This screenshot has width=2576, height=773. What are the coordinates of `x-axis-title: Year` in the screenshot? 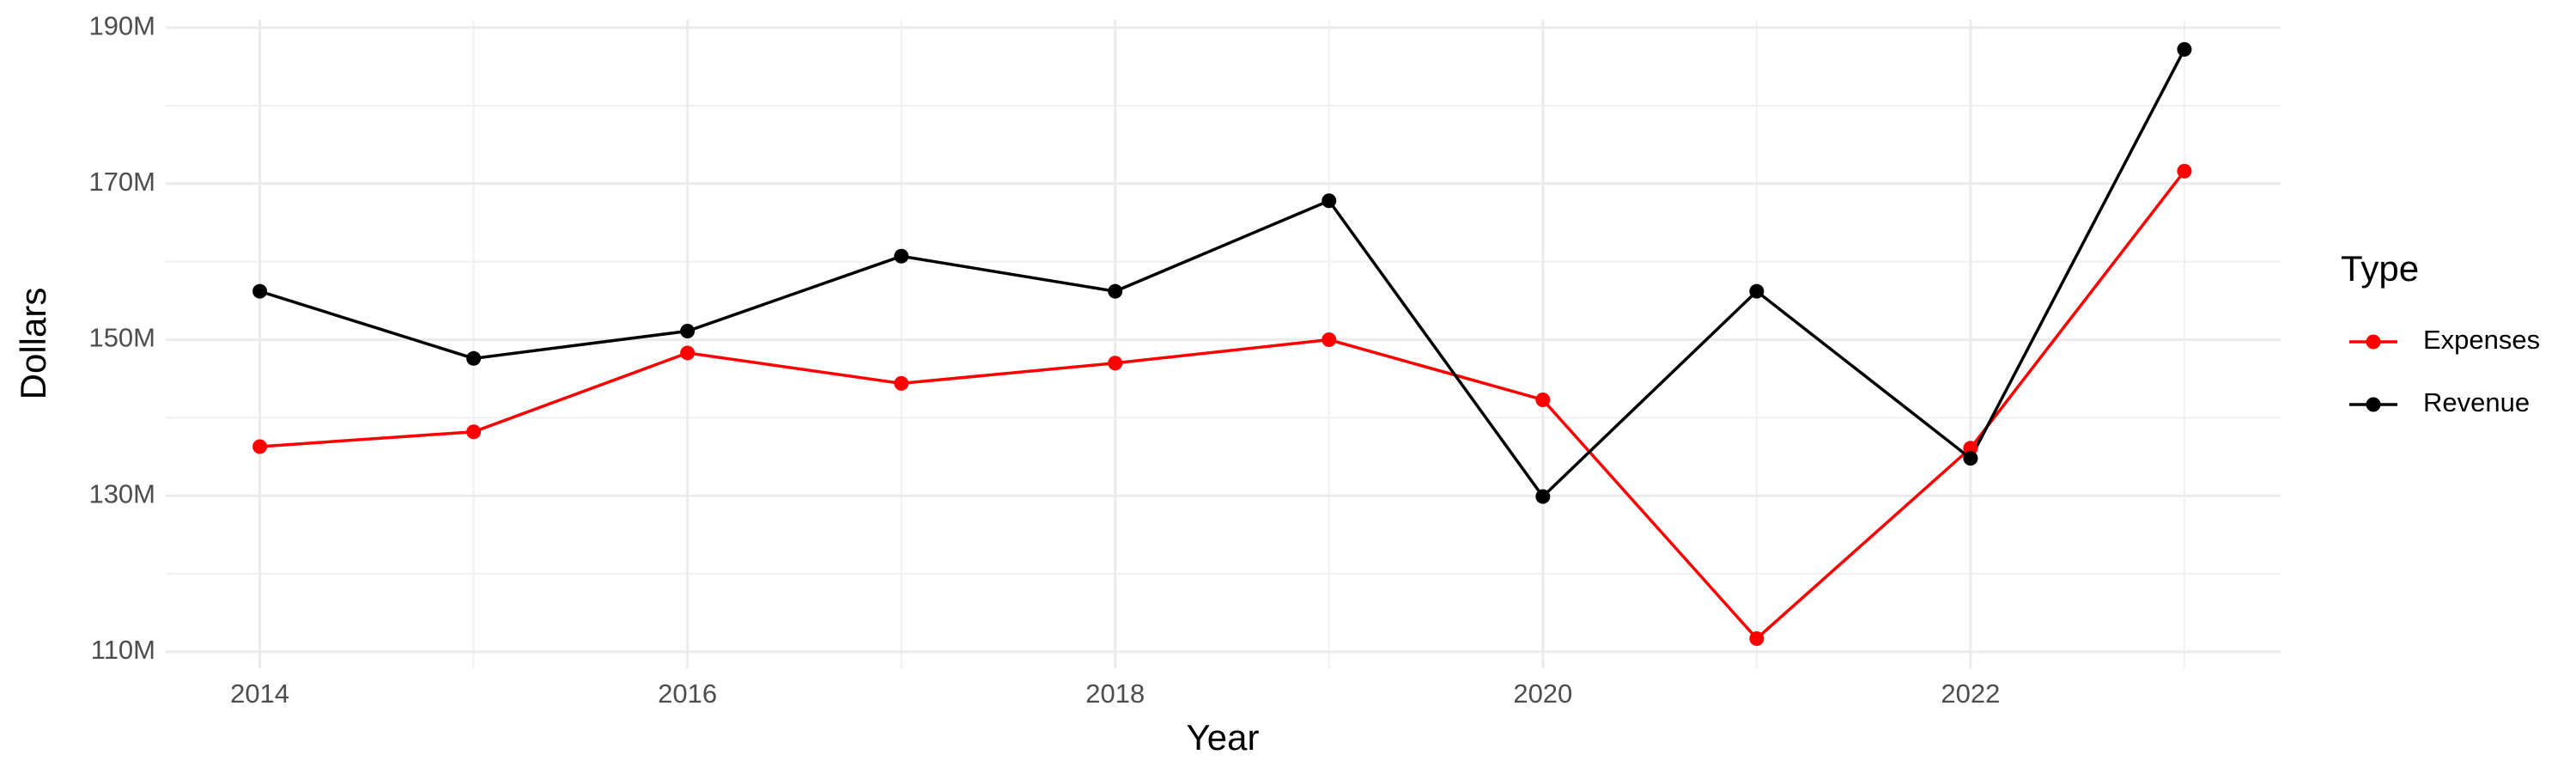 It's located at (1224, 737).